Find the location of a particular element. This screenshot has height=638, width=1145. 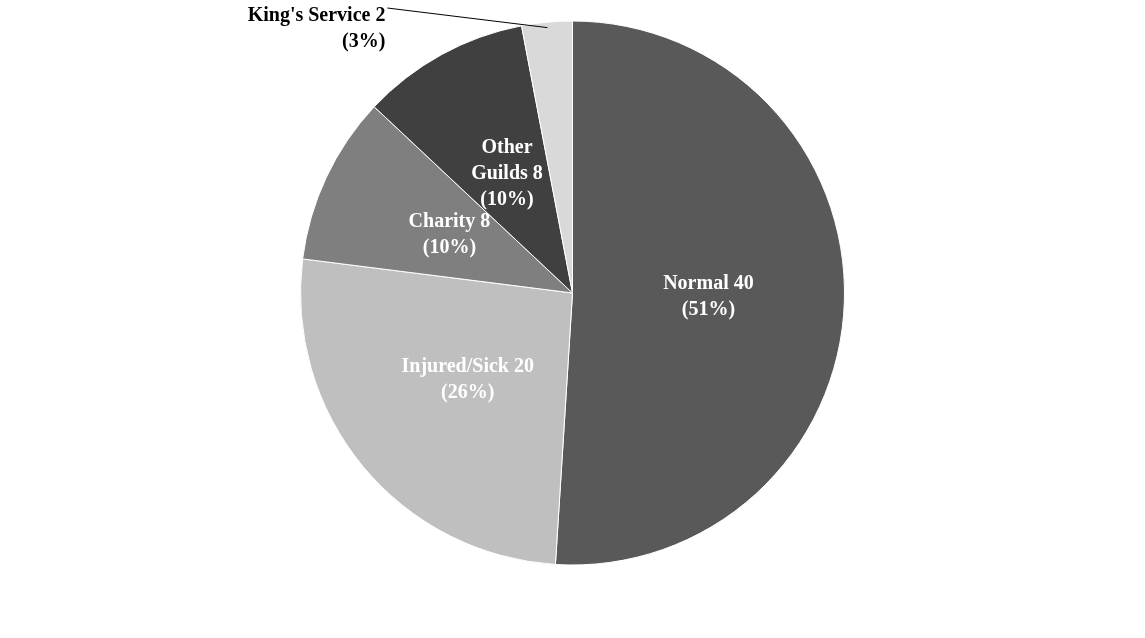

data-label: (51%) is located at coordinates (708, 309).